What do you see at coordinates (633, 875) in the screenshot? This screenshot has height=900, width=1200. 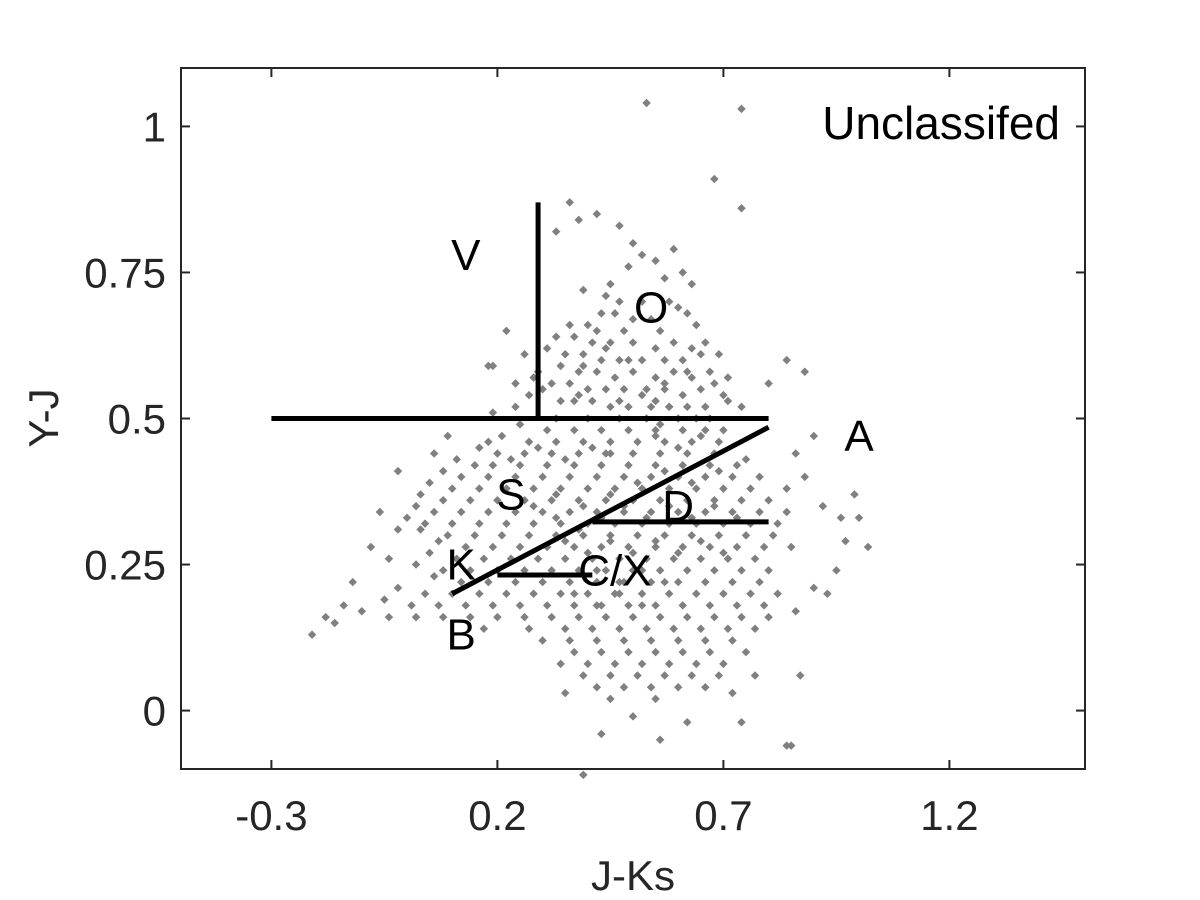 I see `x-axis-title: J-Ks` at bounding box center [633, 875].